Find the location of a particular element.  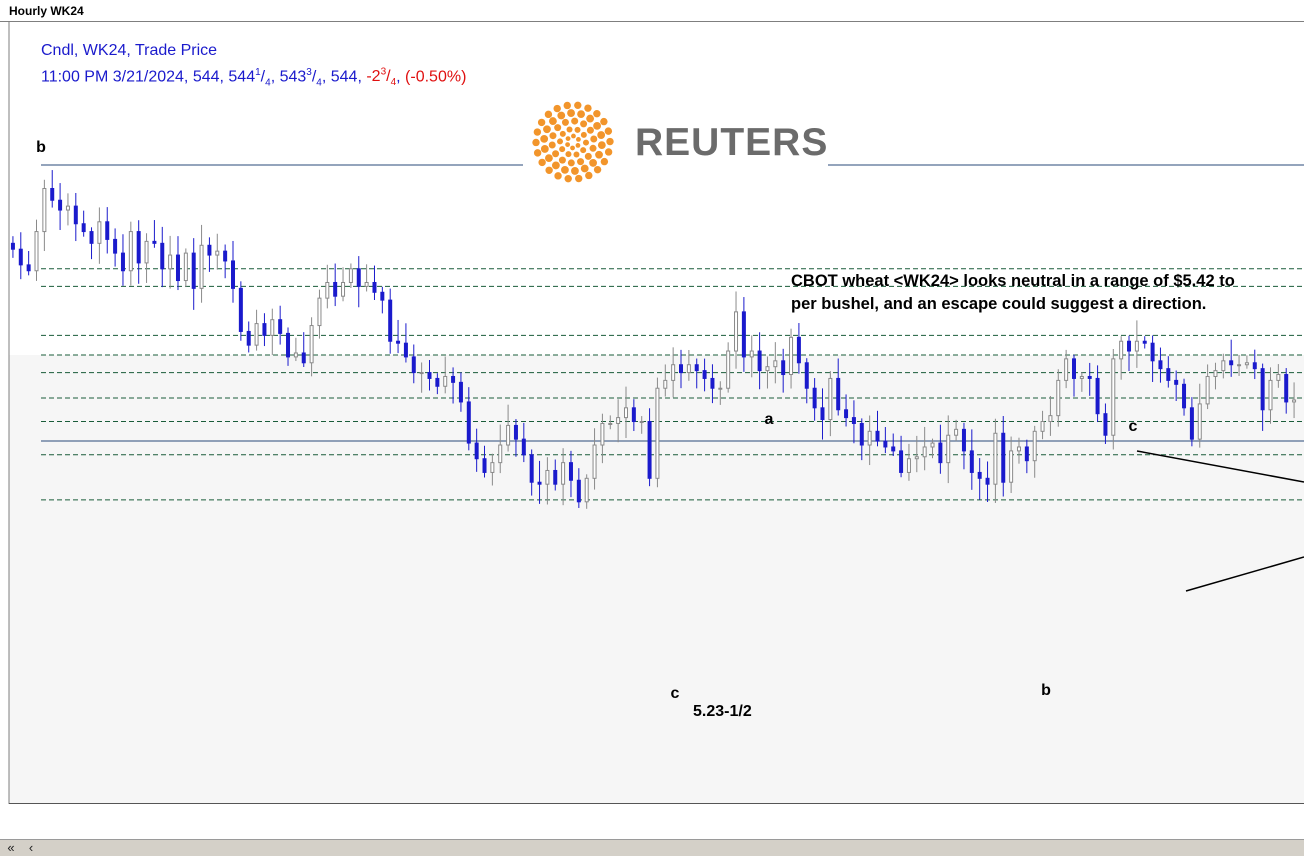

legend-change: -23/4 is located at coordinates (381, 78).